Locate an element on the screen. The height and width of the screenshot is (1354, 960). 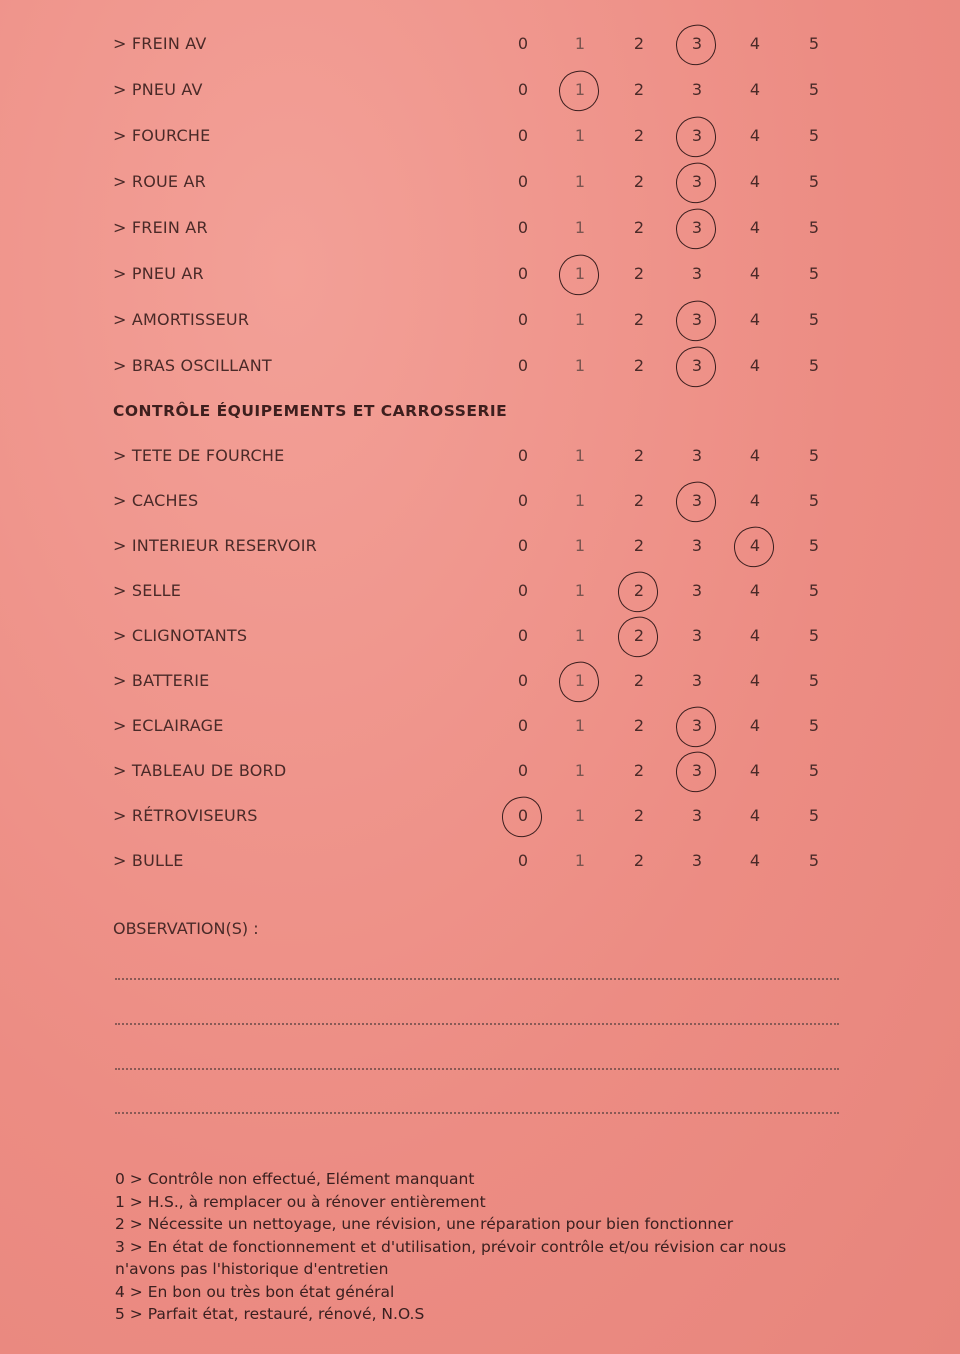
score-option-circled: 0 is located at coordinates (523, 815).